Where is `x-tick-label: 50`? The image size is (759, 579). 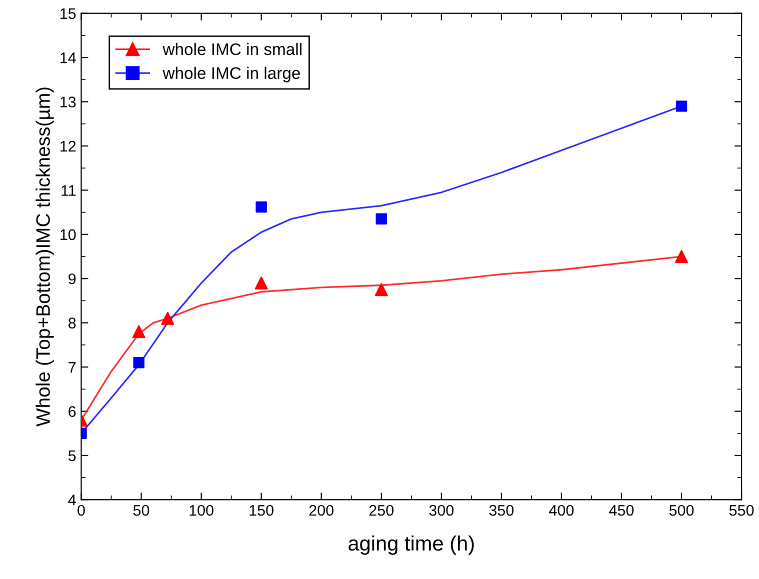
x-tick-label: 50 is located at coordinates (141, 510).